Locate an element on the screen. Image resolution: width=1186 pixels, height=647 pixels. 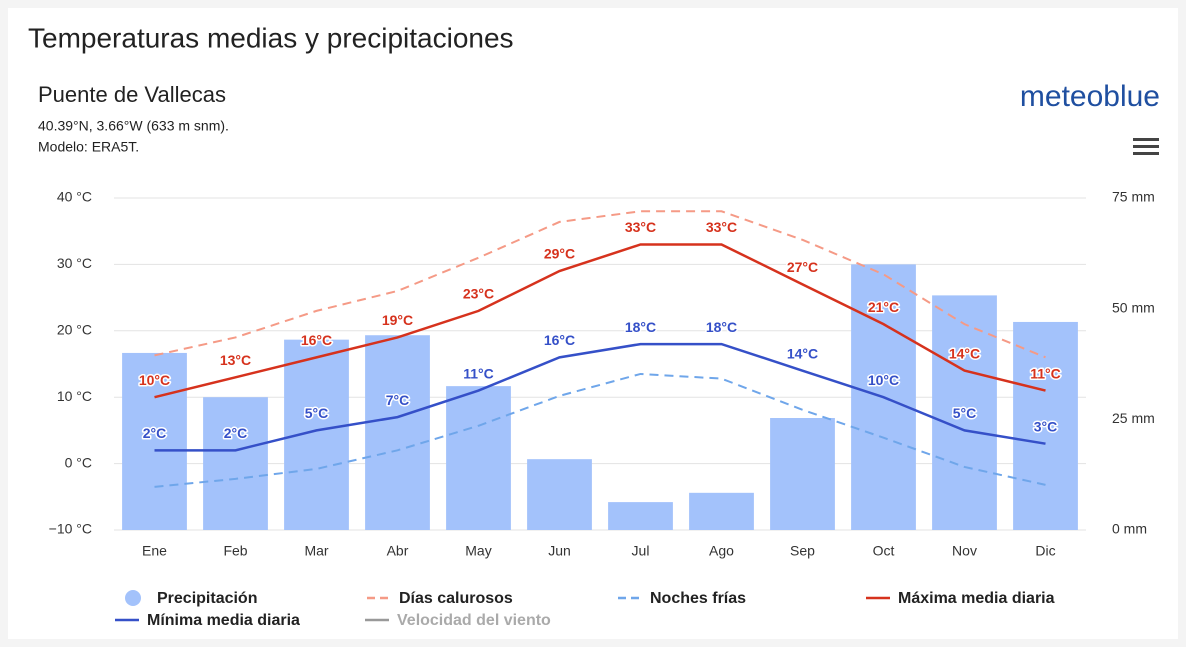
y-tick-label: 0 °C is located at coordinates (78, 462).